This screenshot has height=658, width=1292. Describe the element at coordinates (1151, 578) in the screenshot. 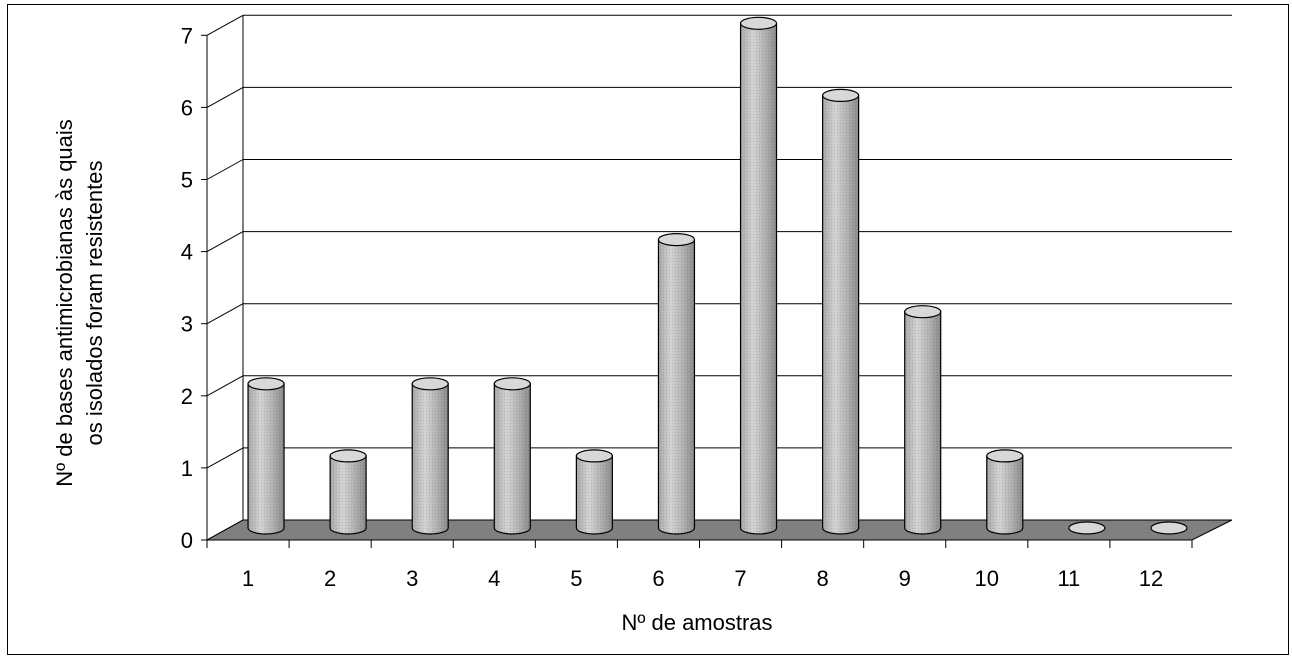

I see `x-tick-label: 12` at that location.